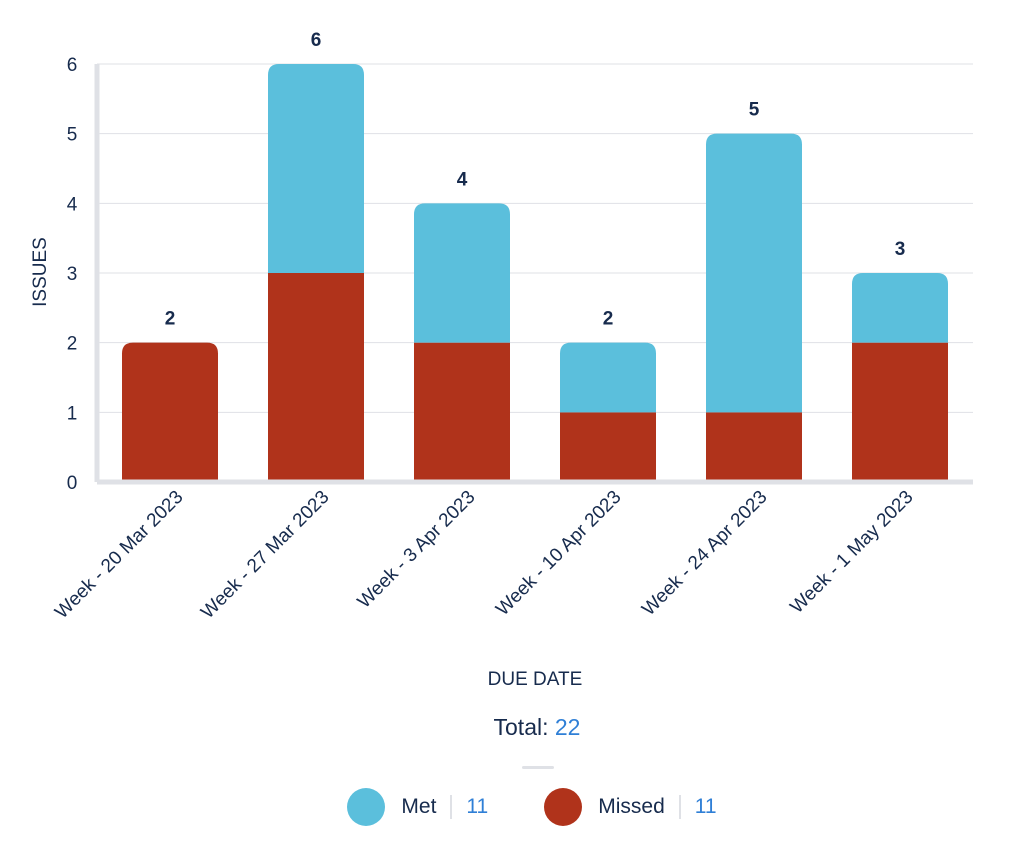  Describe the element at coordinates (366, 807) in the screenshot. I see `legend-swatch-met` at that location.